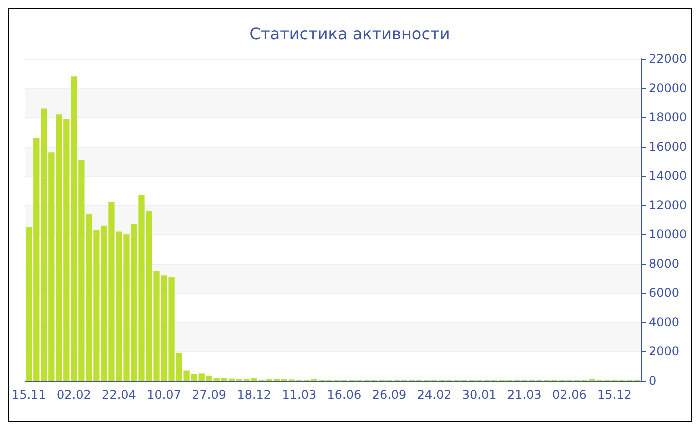 The height and width of the screenshot is (430, 700). Describe the element at coordinates (29, 395) in the screenshot. I see `x-tick-label: 15.11` at that location.